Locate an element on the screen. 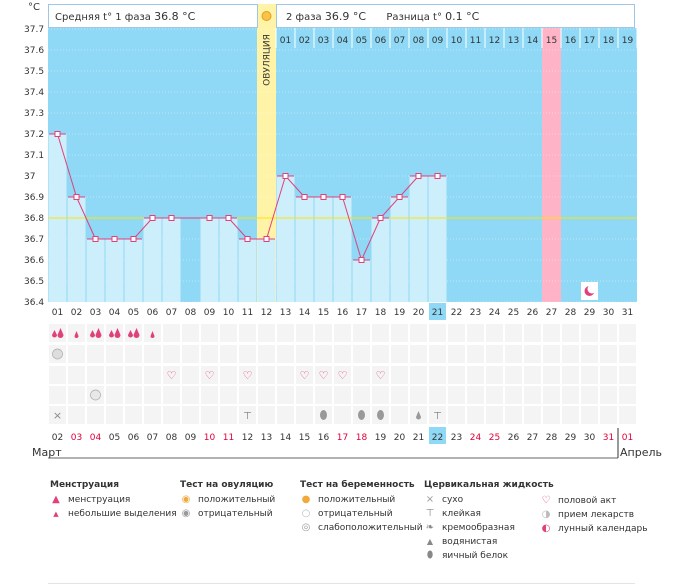  y-tick-label: 37.3 is located at coordinates (34, 114).